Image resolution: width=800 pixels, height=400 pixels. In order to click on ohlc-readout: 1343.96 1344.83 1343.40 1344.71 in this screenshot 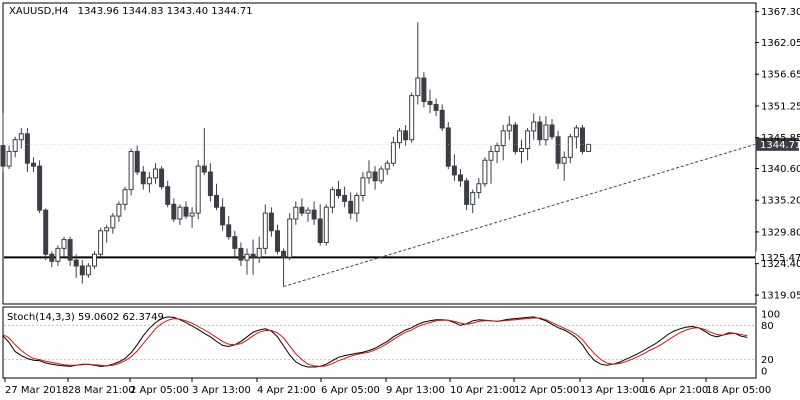, I will do `click(165, 11)`.